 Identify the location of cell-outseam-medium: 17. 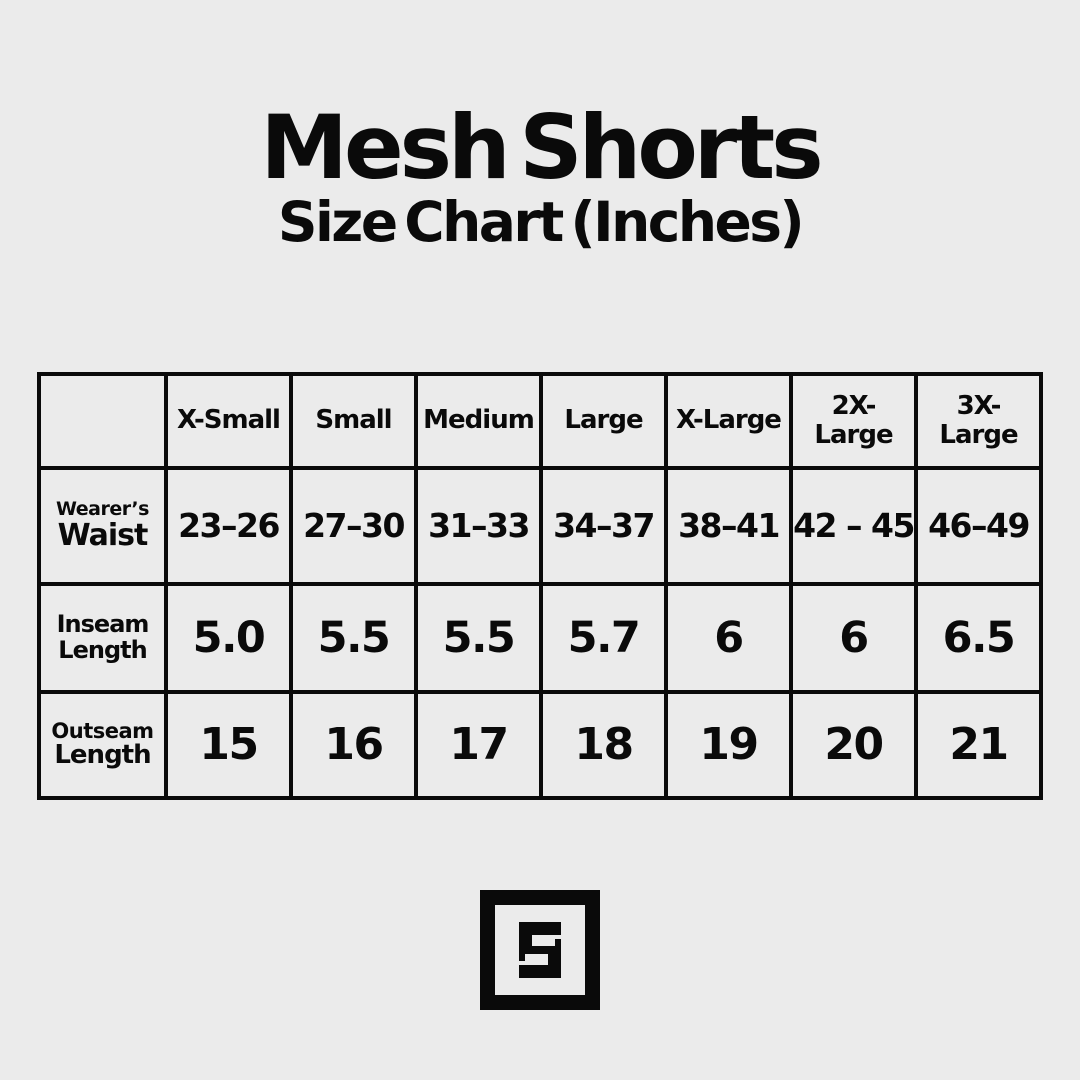
(478, 744).